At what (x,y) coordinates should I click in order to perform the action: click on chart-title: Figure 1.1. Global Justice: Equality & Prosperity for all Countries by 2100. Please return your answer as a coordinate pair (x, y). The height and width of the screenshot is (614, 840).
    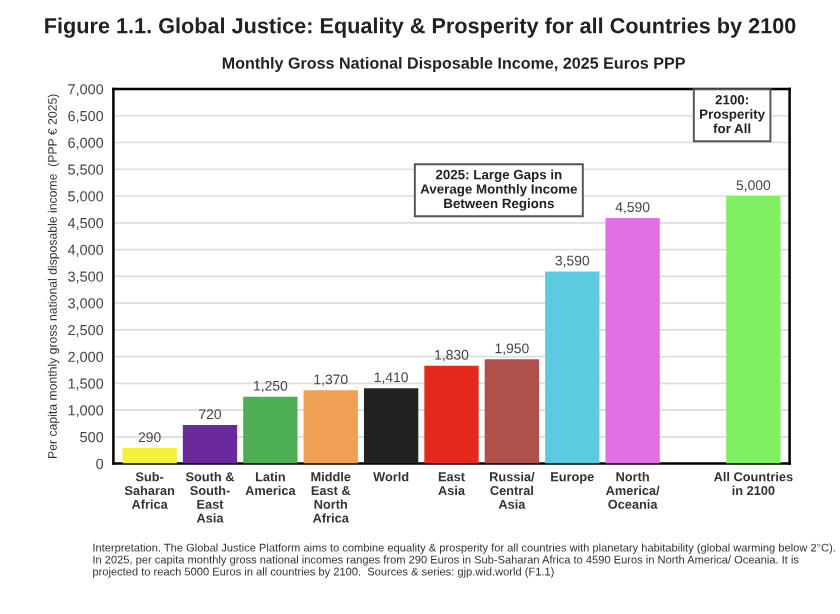
    Looking at the image, I should click on (420, 27).